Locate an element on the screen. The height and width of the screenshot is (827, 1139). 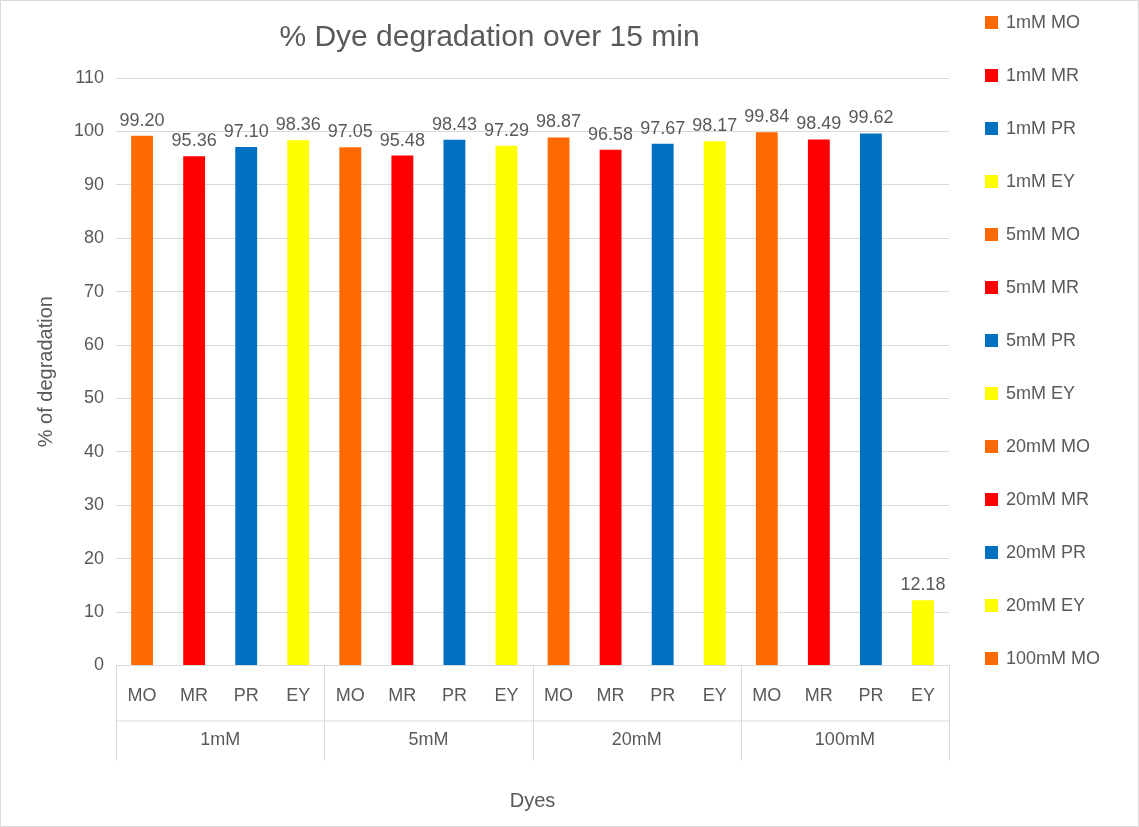
text: 100mM is located at coordinates (844, 739).